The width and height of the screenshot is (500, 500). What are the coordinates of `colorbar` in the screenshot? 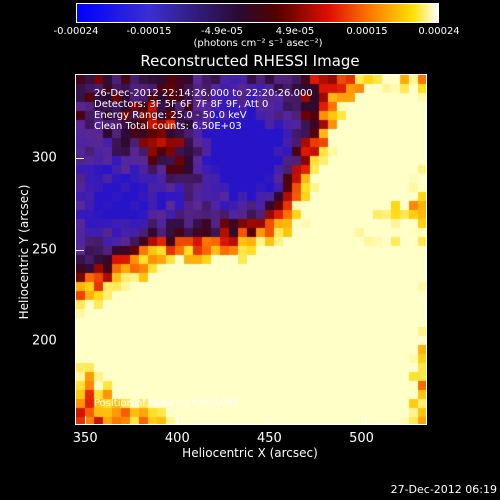 It's located at (257, 13).